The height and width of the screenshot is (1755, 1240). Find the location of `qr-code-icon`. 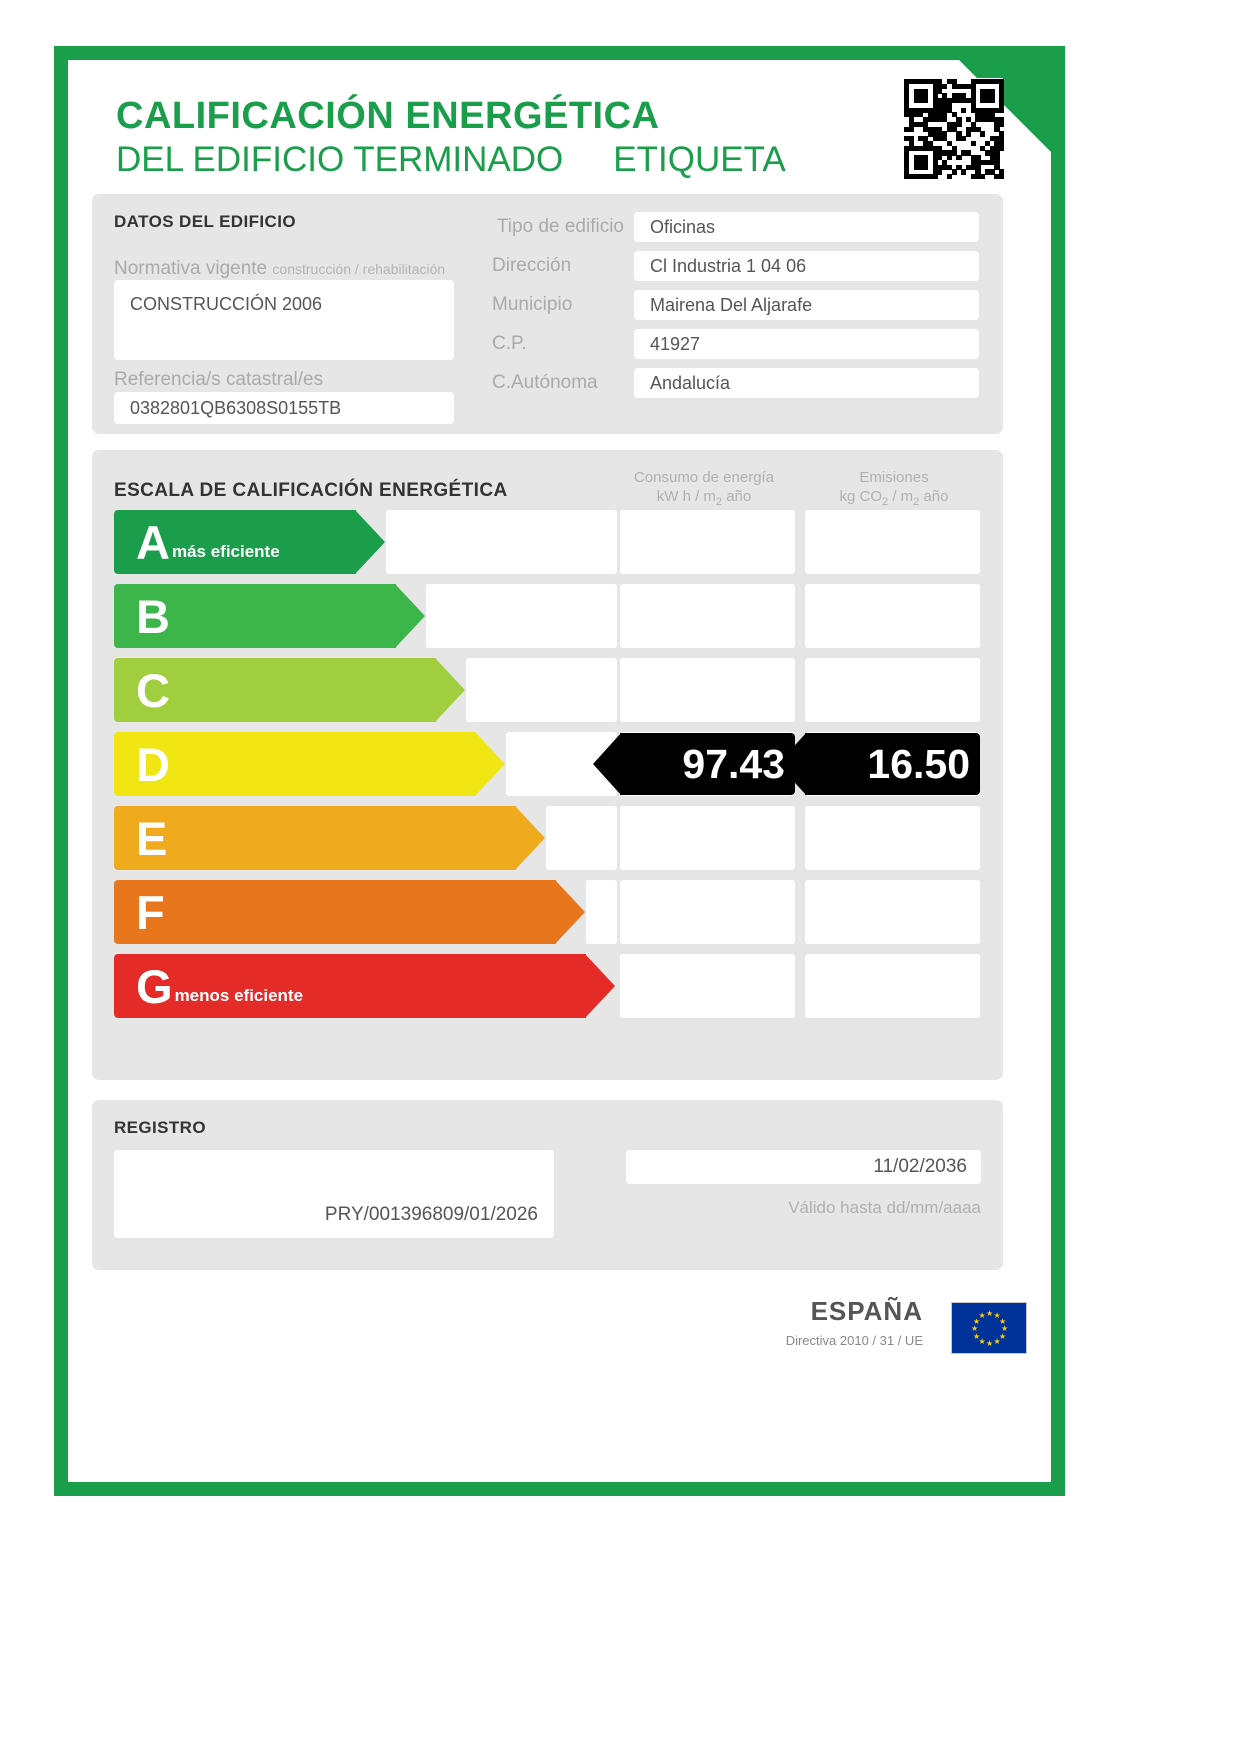

qr-code-icon is located at coordinates (954, 129).